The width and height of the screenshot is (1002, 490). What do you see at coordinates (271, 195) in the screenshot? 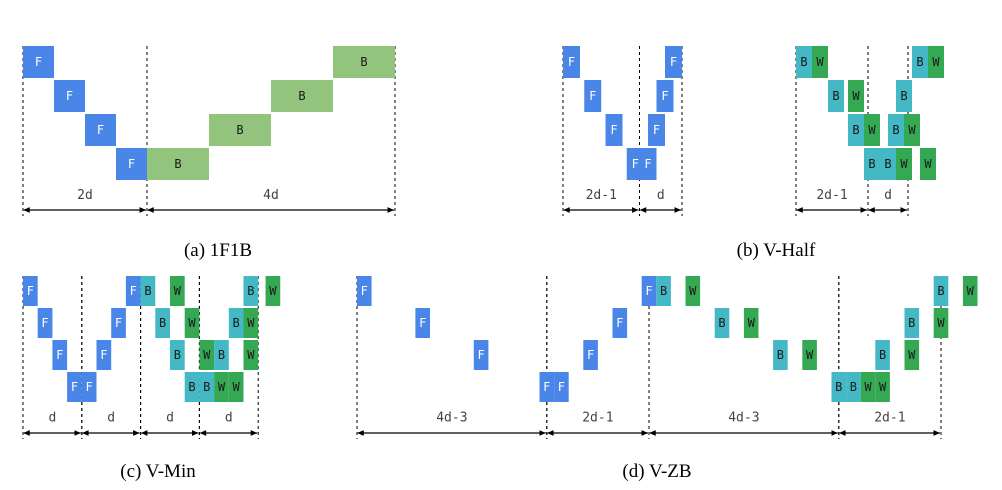
I see `dimension-label: 4d` at bounding box center [271, 195].